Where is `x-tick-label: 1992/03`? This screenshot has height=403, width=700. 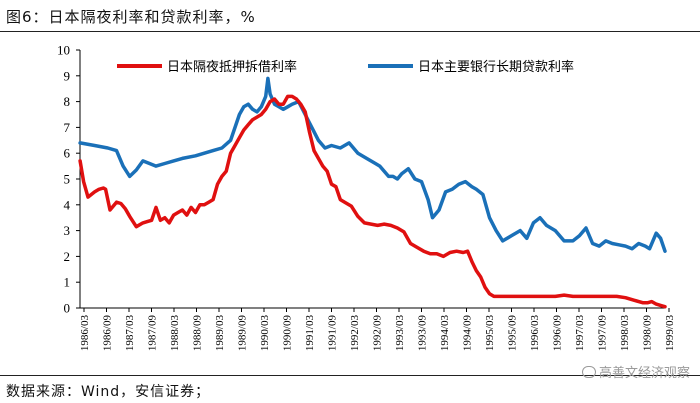
x-tick-label: 1992/03 is located at coordinates (355, 333).